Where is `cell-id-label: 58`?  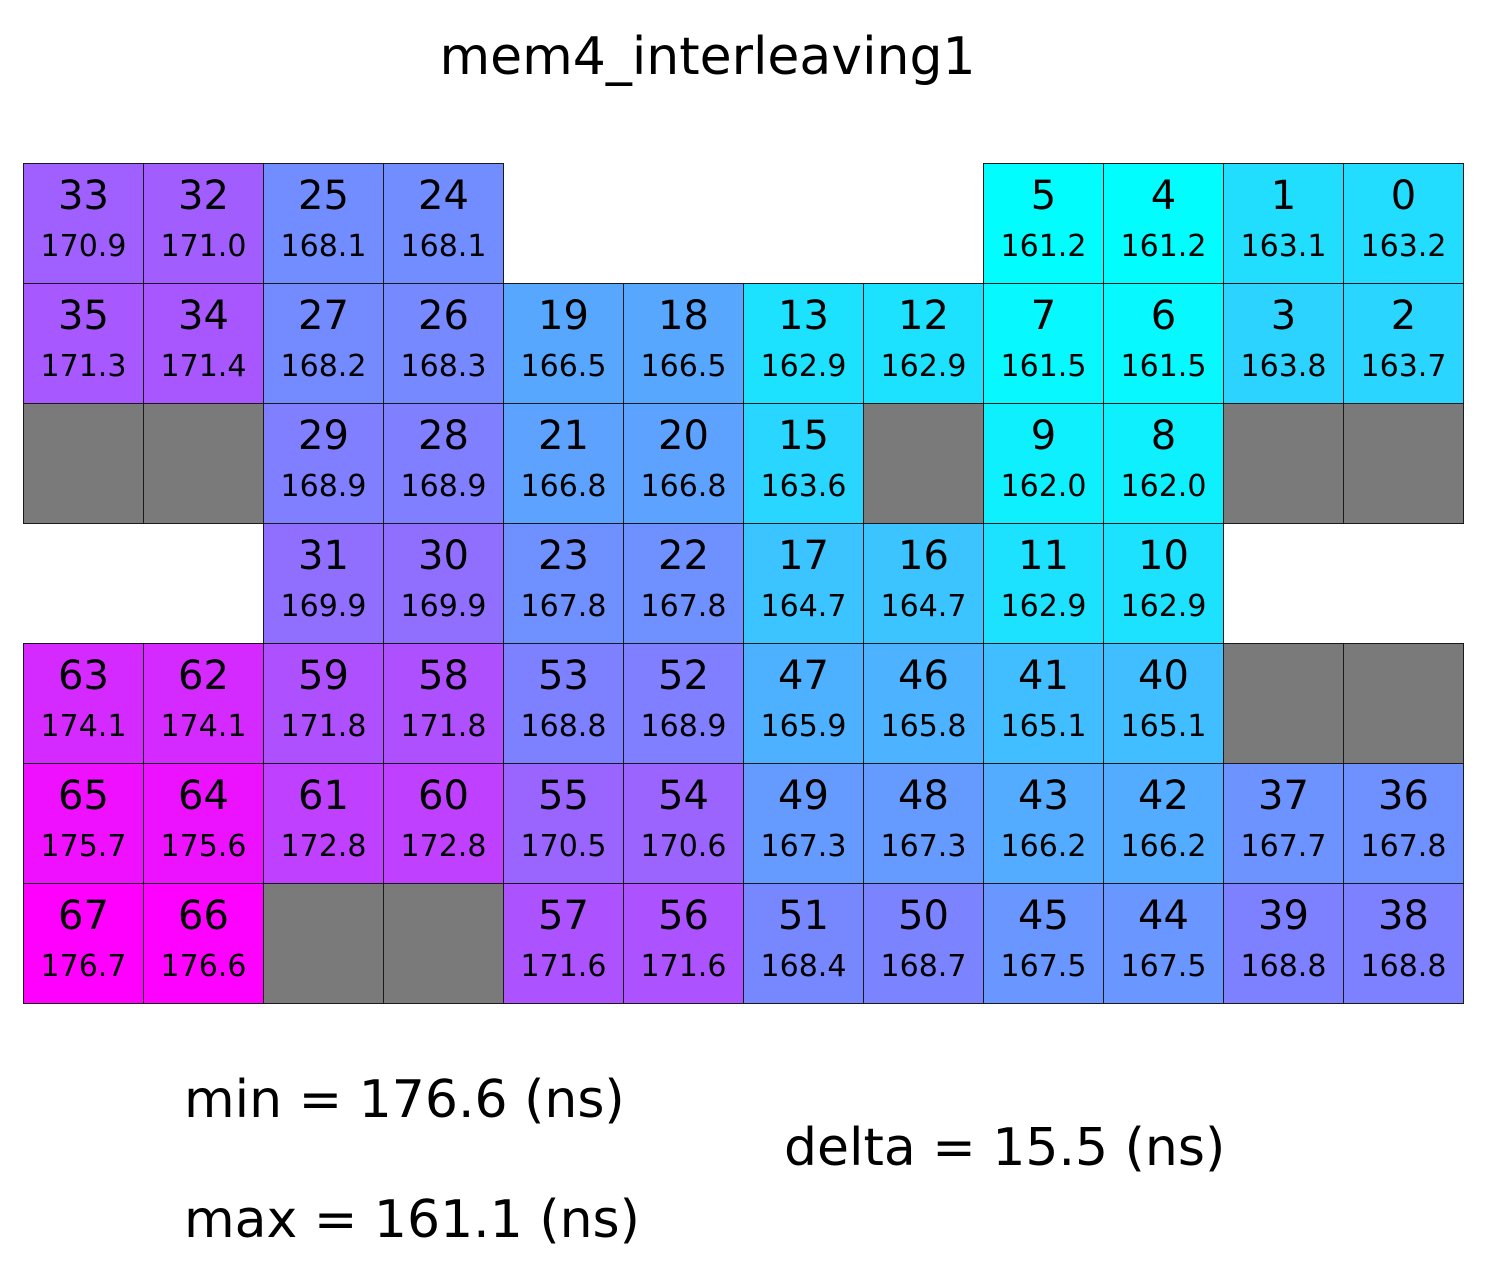 cell-id-label: 58 is located at coordinates (443, 676).